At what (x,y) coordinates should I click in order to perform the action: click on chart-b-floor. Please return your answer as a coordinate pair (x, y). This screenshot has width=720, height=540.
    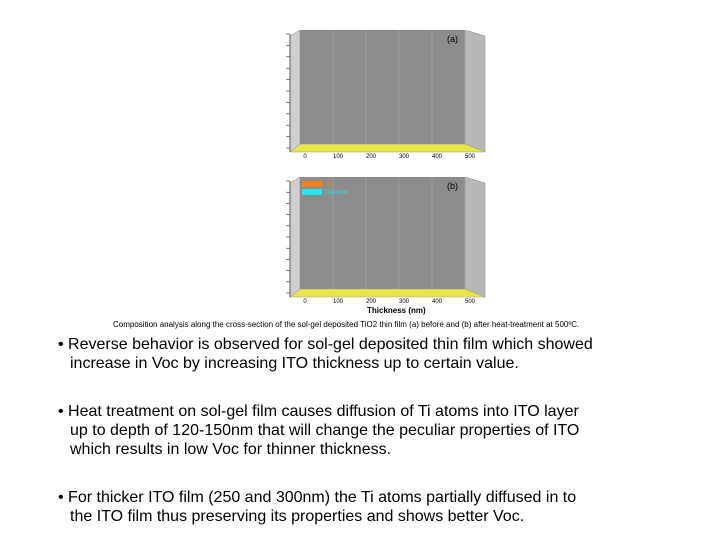
    Looking at the image, I should click on (387, 293).